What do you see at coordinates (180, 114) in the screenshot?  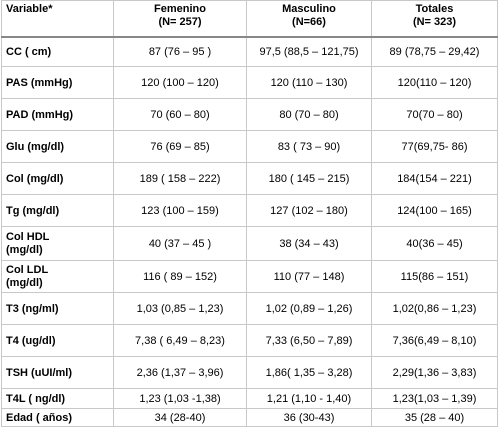 I see `value-cell: 70 (60 – 80)` at bounding box center [180, 114].